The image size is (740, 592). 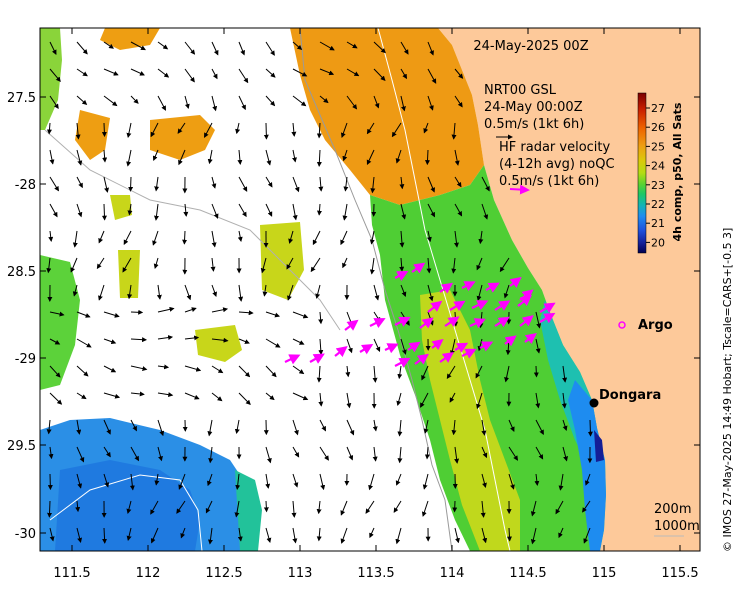 I want to click on y-tick-label: 28.5, so click(x=21, y=272).